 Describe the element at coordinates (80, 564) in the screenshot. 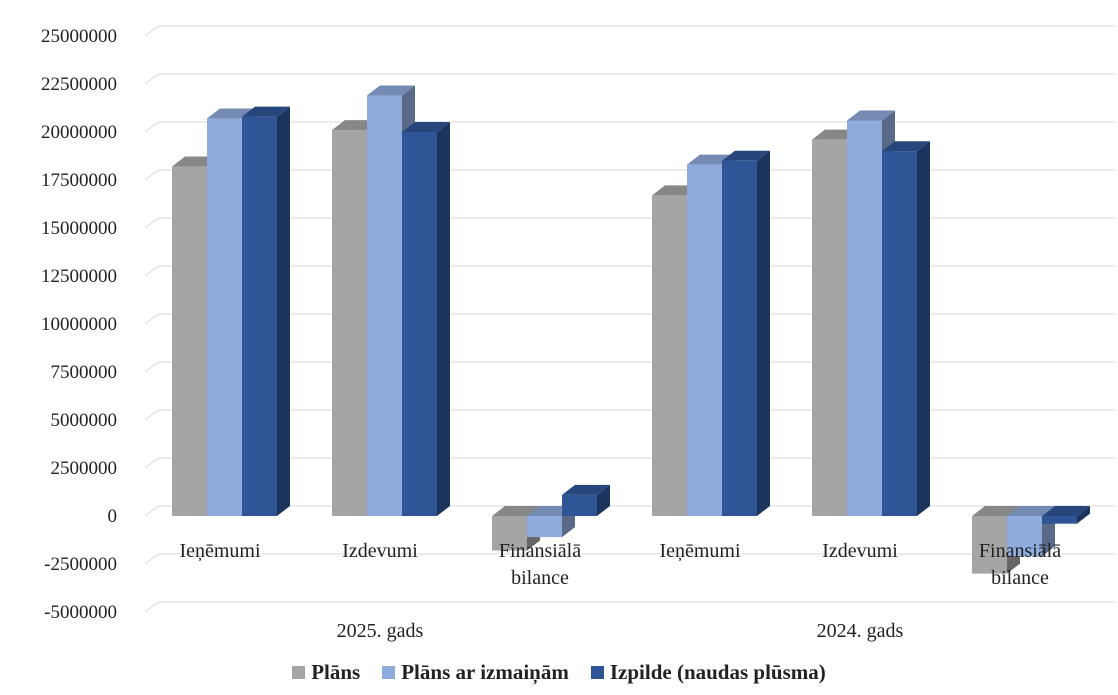

I see `y-tick-label: -2500000` at that location.